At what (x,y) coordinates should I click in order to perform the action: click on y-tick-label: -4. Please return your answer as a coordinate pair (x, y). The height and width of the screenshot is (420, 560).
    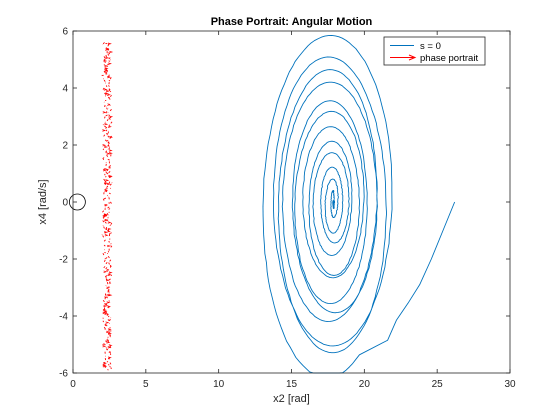
    Looking at the image, I should click on (63, 317).